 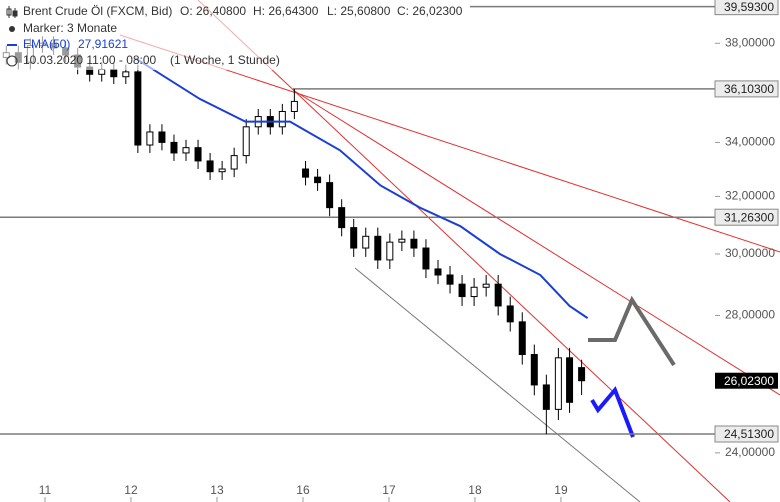 I want to click on marker-icon, so click(x=12, y=29).